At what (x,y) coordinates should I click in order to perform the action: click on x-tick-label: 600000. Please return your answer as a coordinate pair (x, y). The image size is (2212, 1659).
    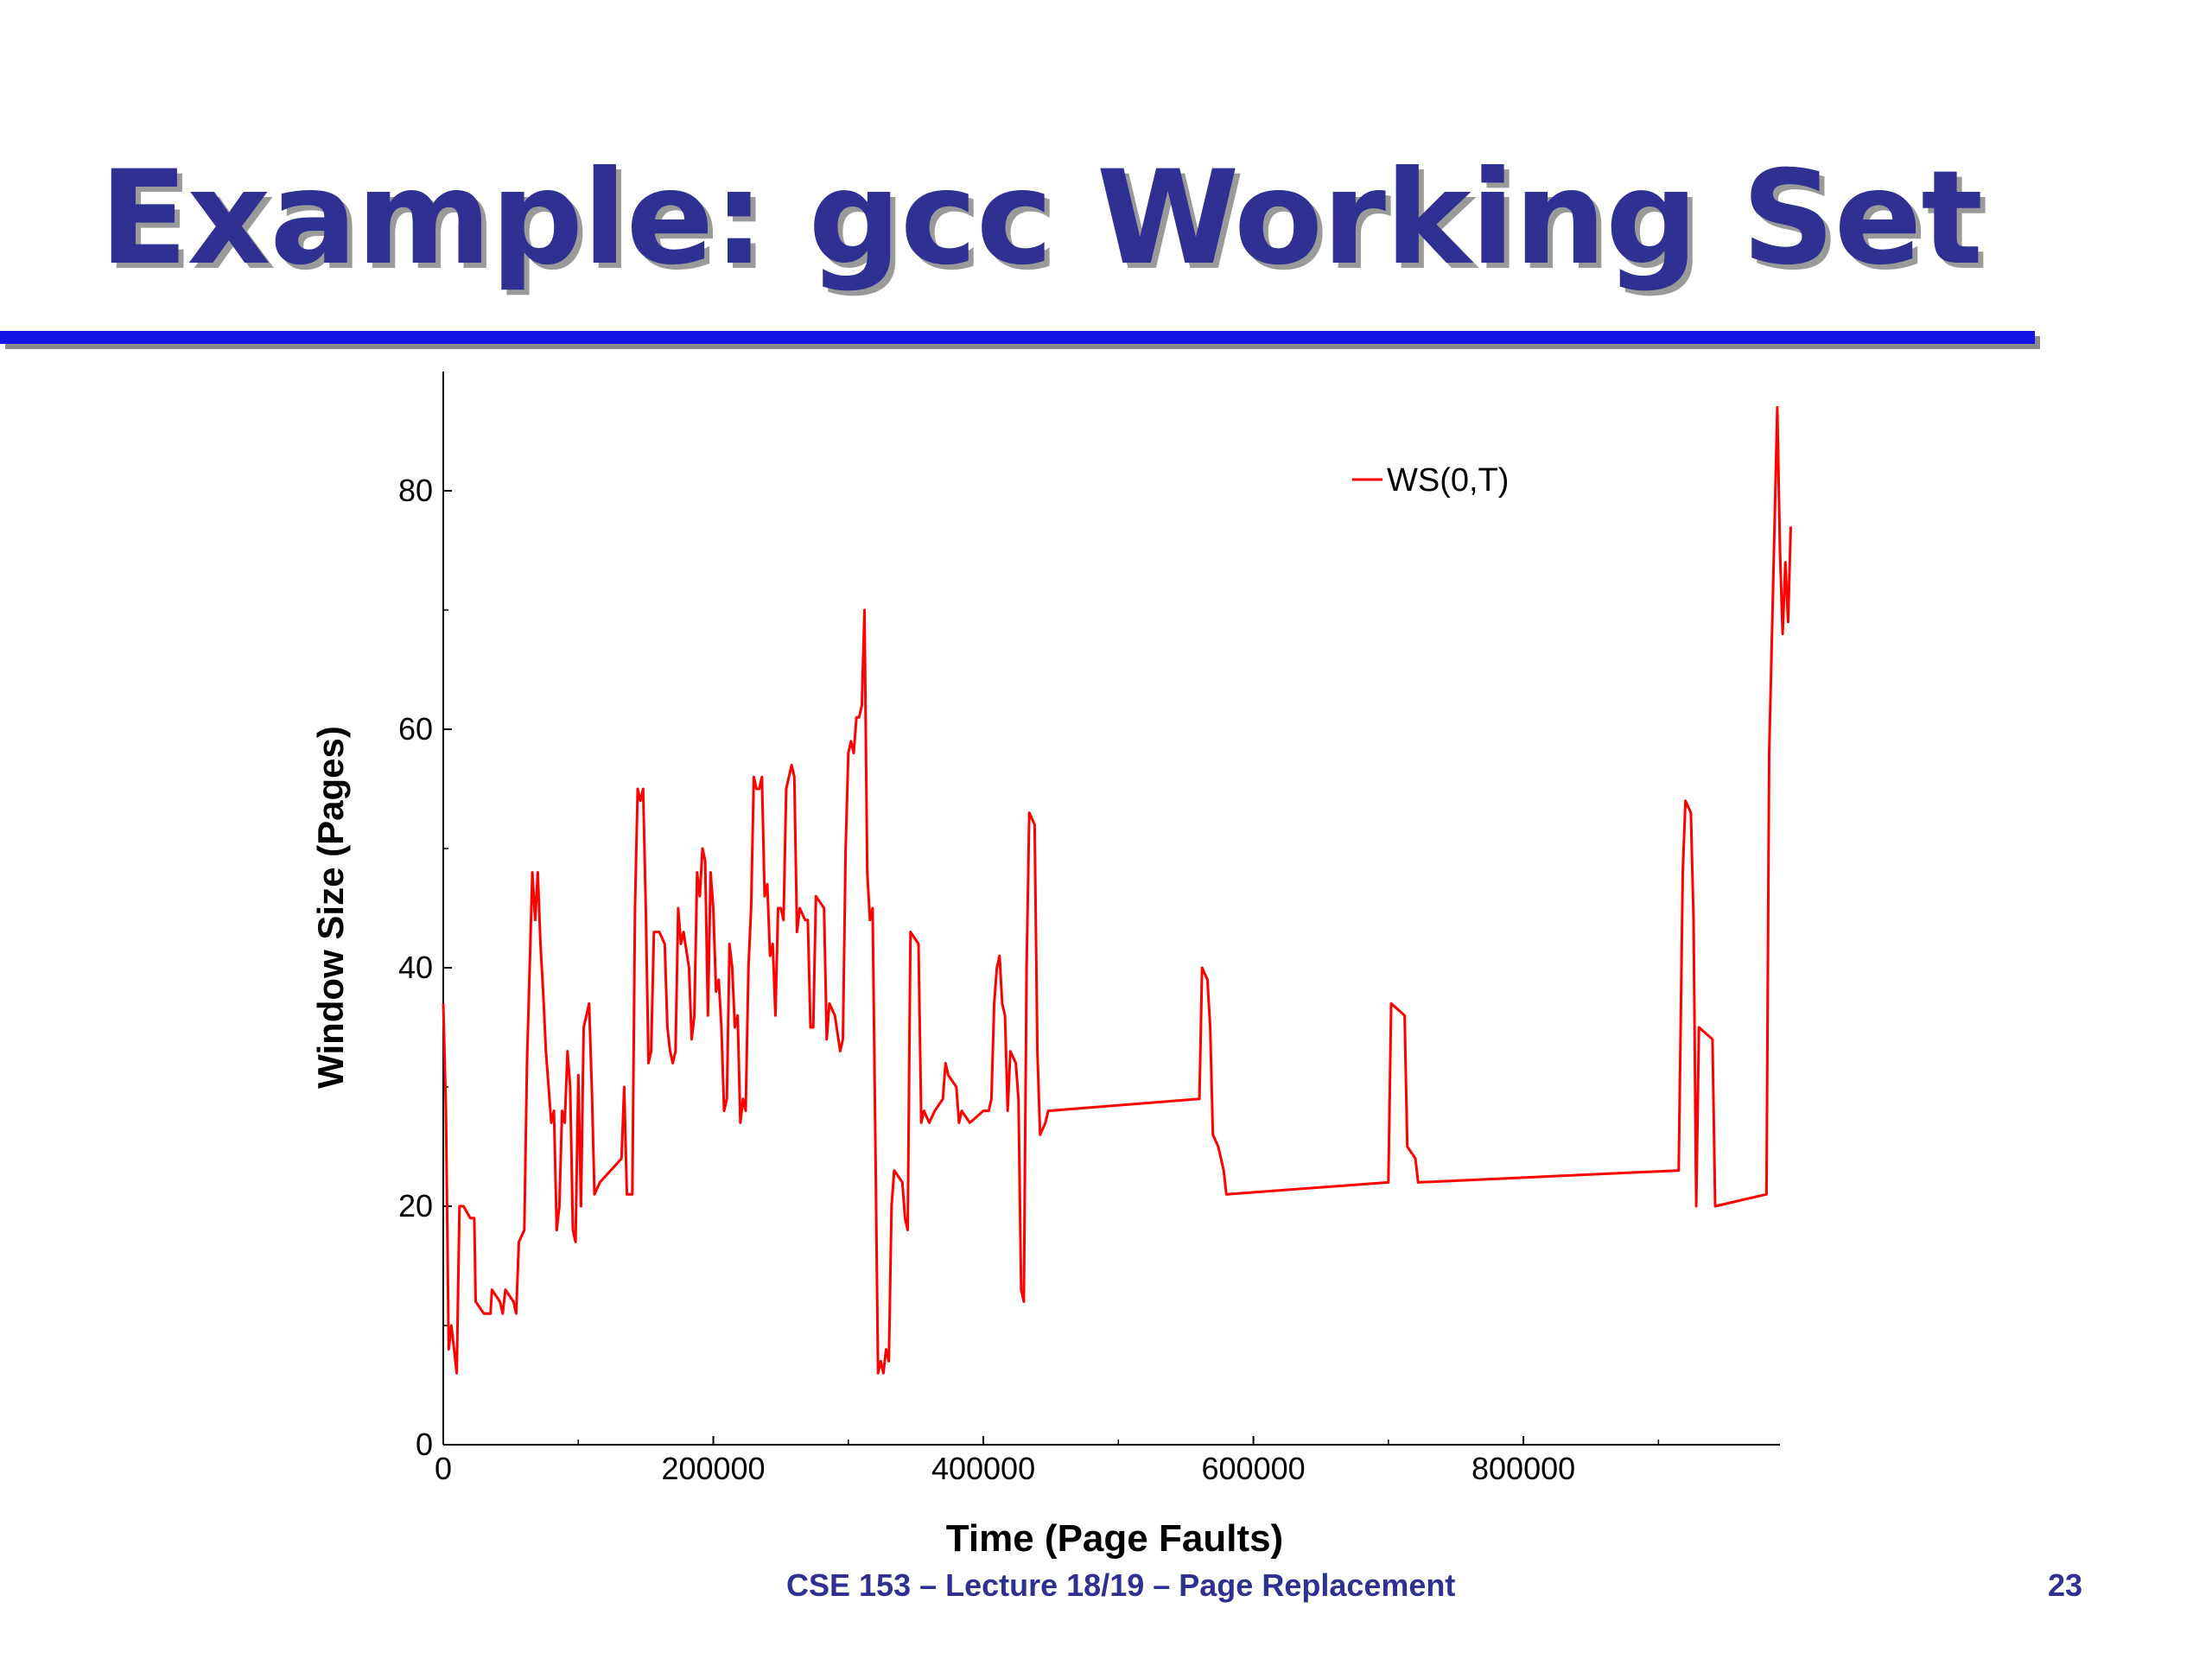
    Looking at the image, I should click on (1254, 1468).